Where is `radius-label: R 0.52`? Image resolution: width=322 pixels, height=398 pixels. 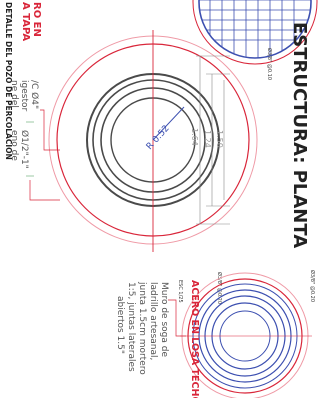
radius-label: R 0.52 is located at coordinates (158, 138).